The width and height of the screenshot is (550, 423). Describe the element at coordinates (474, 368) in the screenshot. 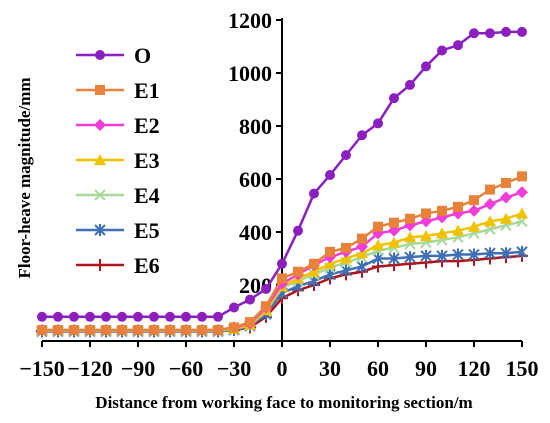

I see `x-tick-label: 120` at that location.